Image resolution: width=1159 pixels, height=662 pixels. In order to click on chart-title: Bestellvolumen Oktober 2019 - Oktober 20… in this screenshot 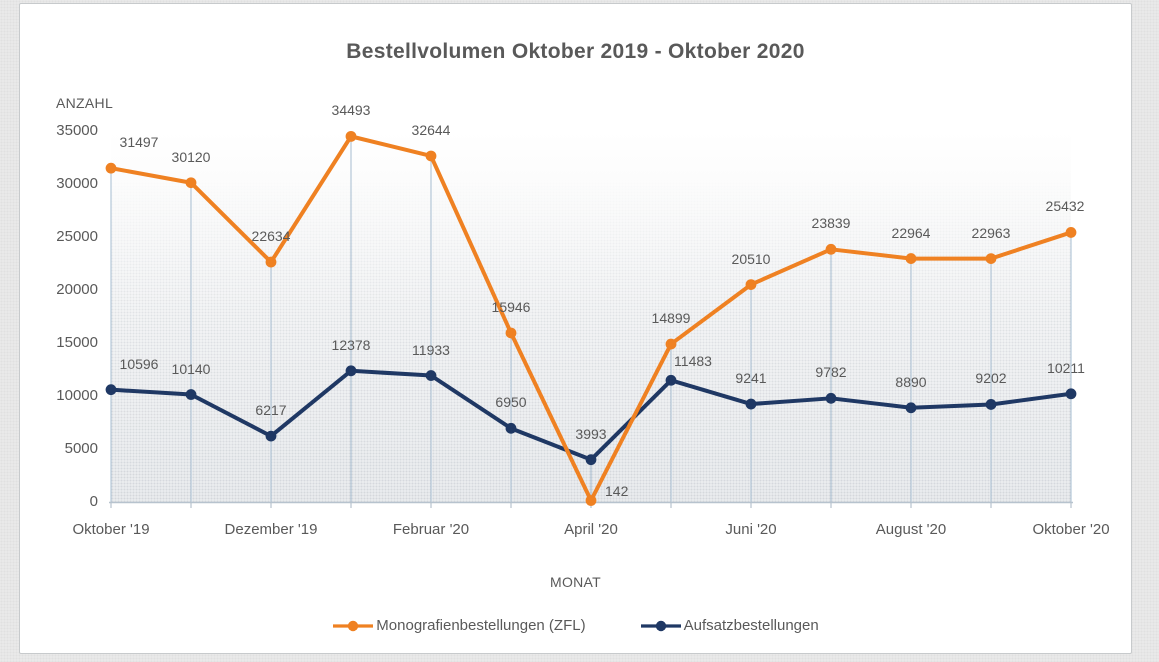, I will do `click(575, 51)`.